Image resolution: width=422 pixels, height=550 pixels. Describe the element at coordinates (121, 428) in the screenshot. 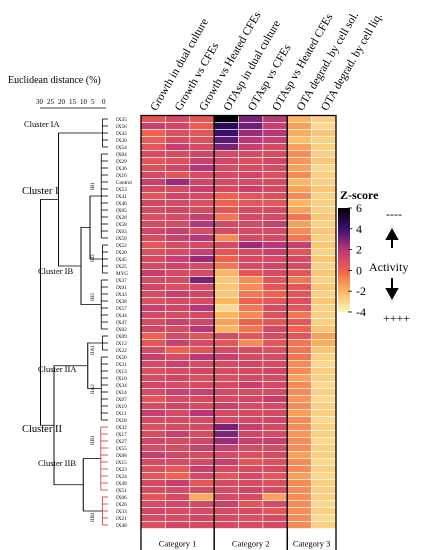

I see `row-label: IX32` at that location.